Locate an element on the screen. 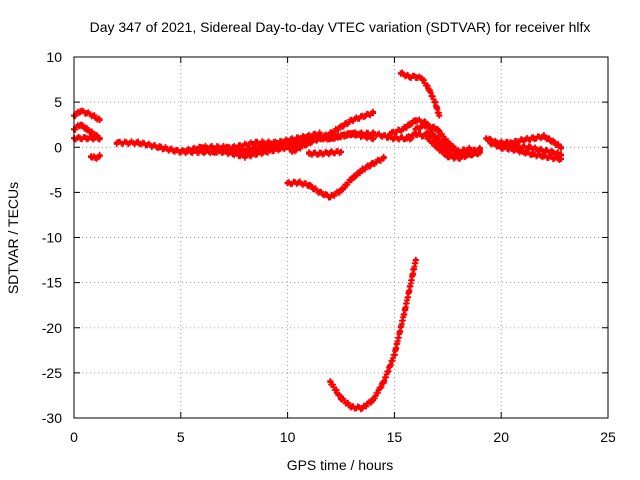 The image size is (640, 480). series-track-late-c is located at coordinates (531, 142).